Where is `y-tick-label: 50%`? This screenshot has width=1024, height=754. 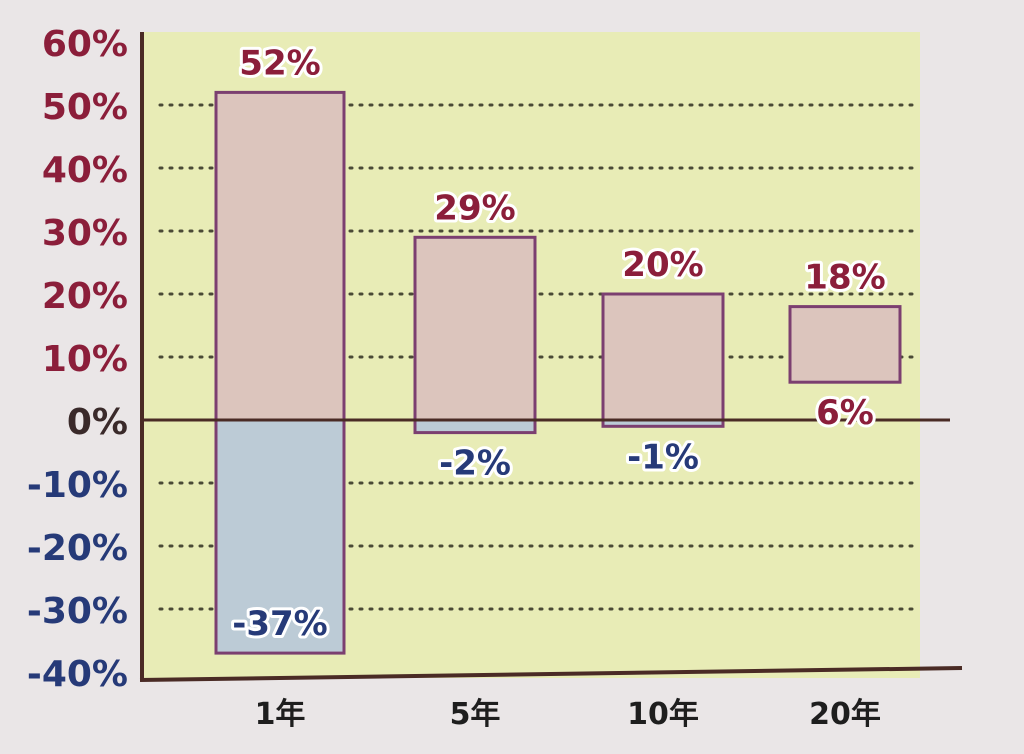
y-tick-label: 50% is located at coordinates (85, 107).